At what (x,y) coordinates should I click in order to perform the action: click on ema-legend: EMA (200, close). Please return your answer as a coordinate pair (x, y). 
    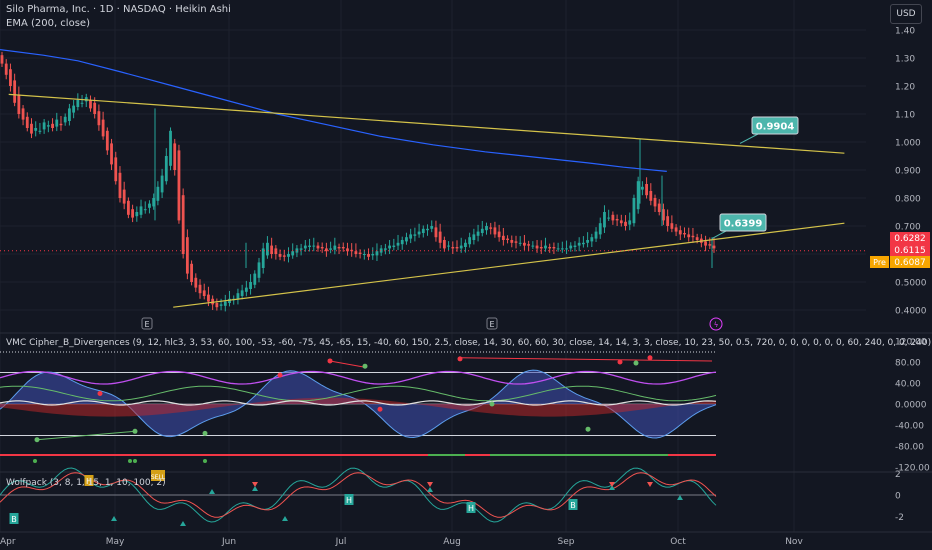
    Looking at the image, I should click on (48, 23).